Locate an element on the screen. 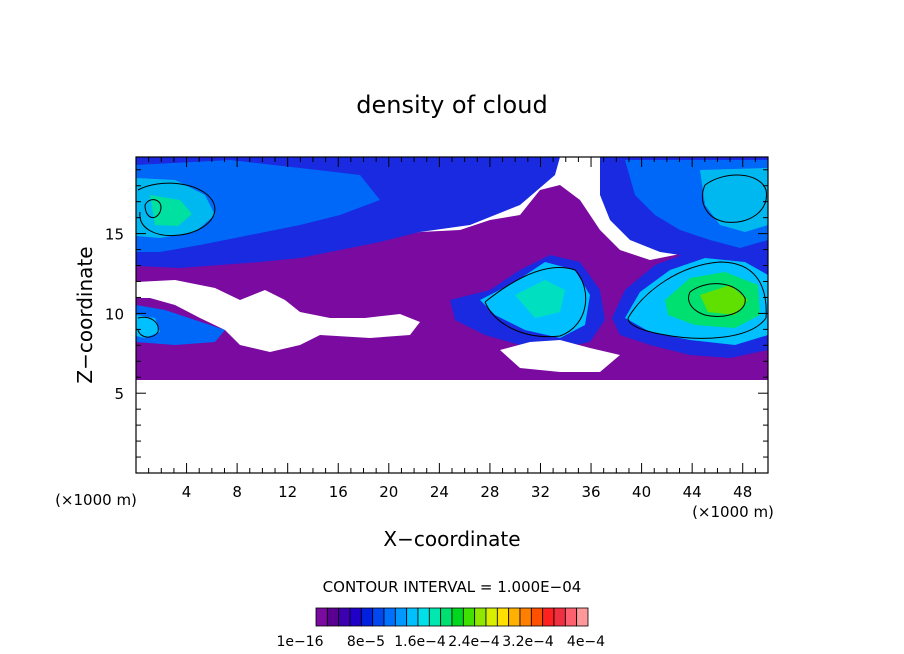 The height and width of the screenshot is (654, 904). cloud-region-mid-center-peak is located at coordinates (540, 299).